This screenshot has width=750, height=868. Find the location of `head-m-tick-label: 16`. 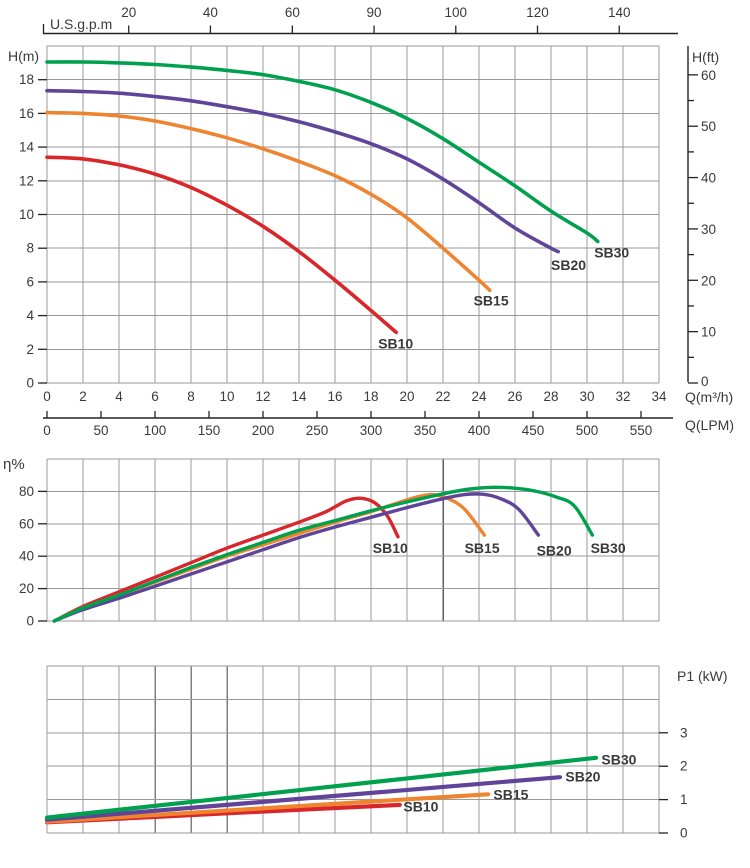

head-m-tick-label: 16 is located at coordinates (26, 113).